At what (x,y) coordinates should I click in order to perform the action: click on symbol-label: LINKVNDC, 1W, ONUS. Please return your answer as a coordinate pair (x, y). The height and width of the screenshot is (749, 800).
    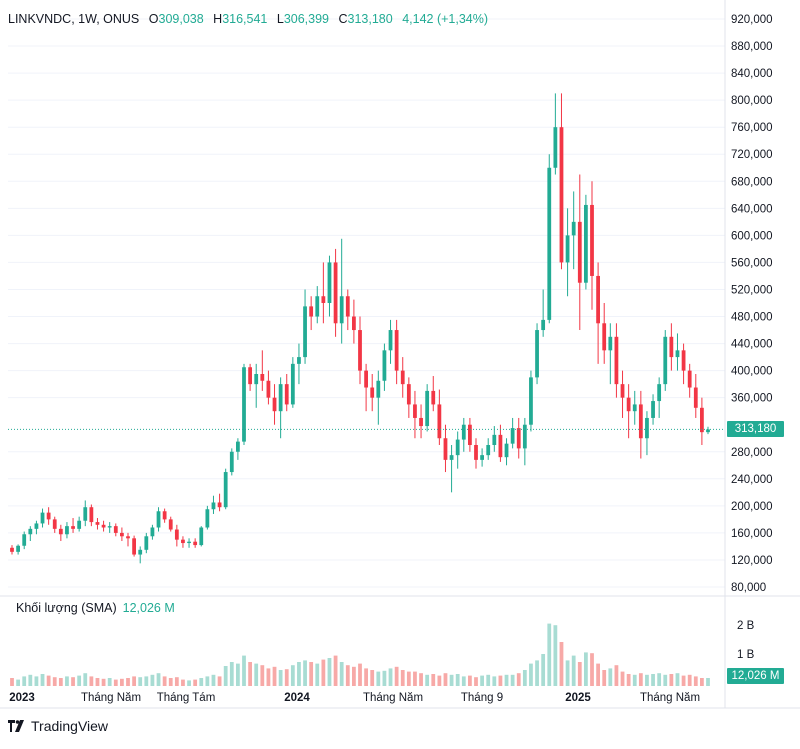
    Looking at the image, I should click on (74, 19).